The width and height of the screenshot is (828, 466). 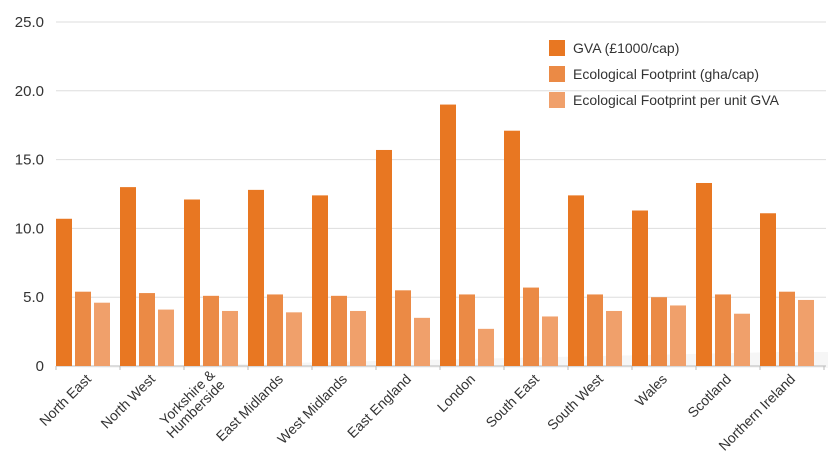 I want to click on y-tick-label: 10.0, so click(x=29, y=228).